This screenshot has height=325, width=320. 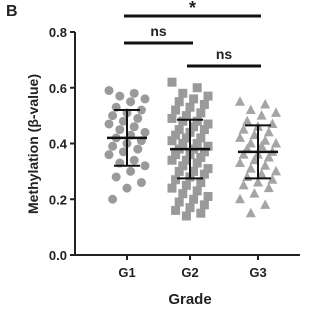 I want to click on y-tick-label: 0.8, so click(x=58, y=32).